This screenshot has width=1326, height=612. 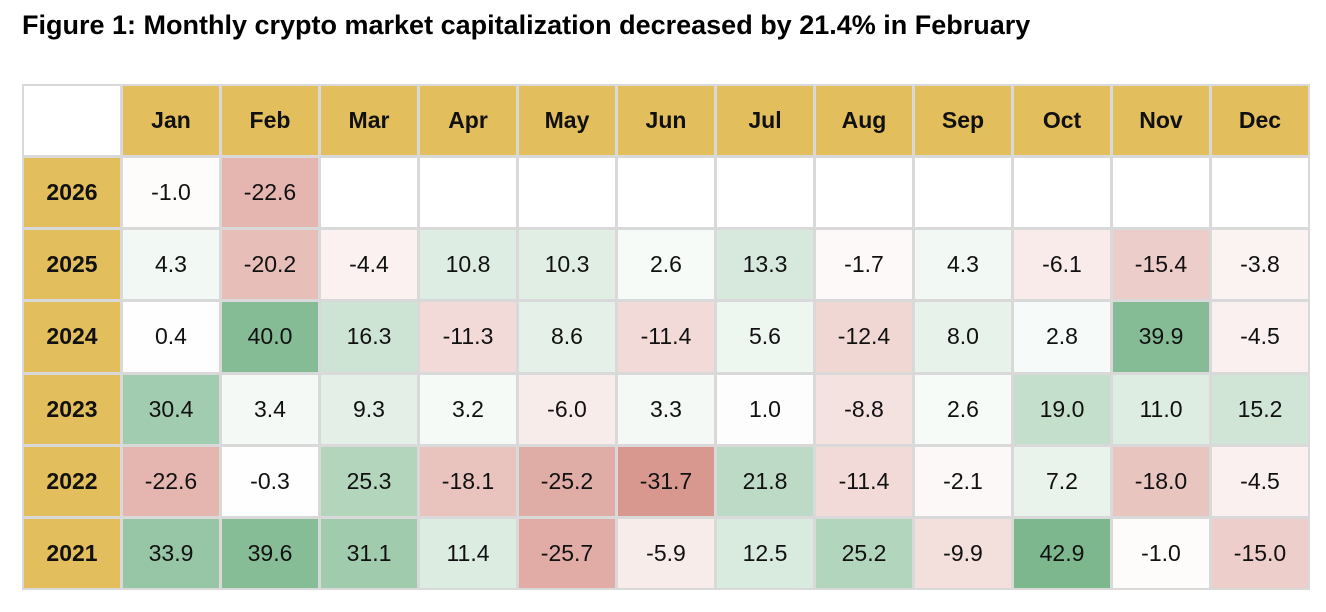 I want to click on heat-cell: 30.4, so click(x=171, y=409).